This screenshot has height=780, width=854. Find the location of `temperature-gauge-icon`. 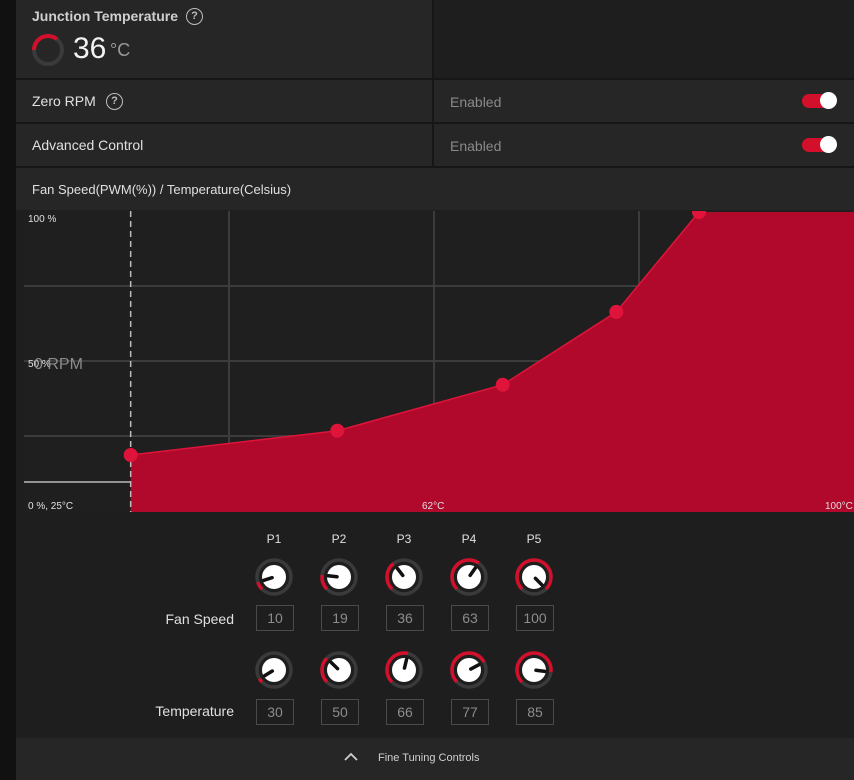

temperature-gauge-icon is located at coordinates (48, 50).